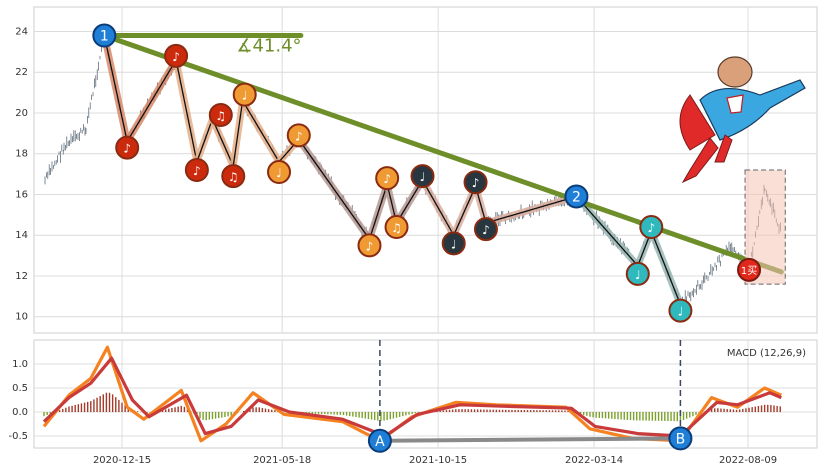 The image size is (822, 471). What do you see at coordinates (268, 46) in the screenshot?
I see `angle-label: ∡41.4°` at bounding box center [268, 46].